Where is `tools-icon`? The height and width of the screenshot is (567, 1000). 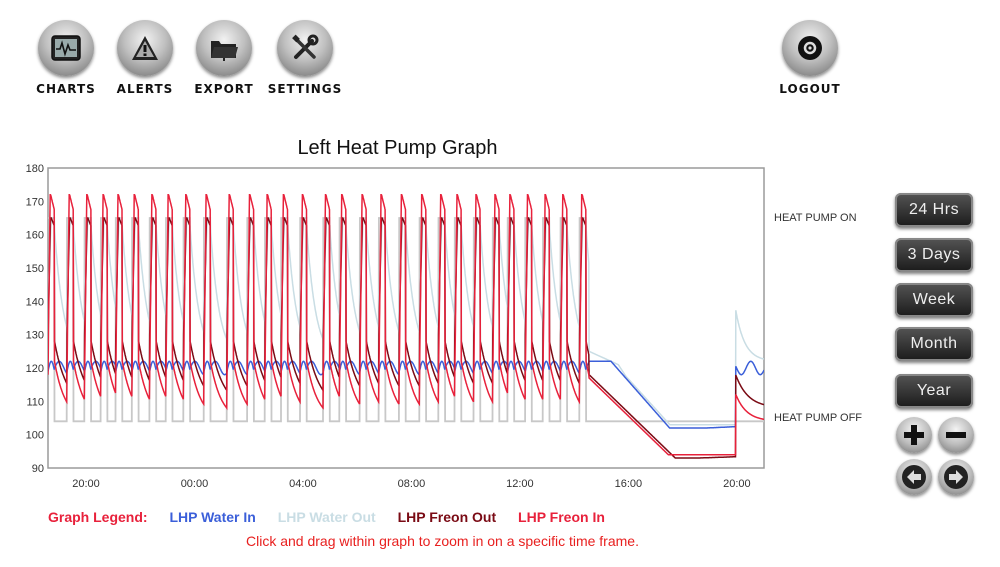
tools-icon is located at coordinates (305, 48).